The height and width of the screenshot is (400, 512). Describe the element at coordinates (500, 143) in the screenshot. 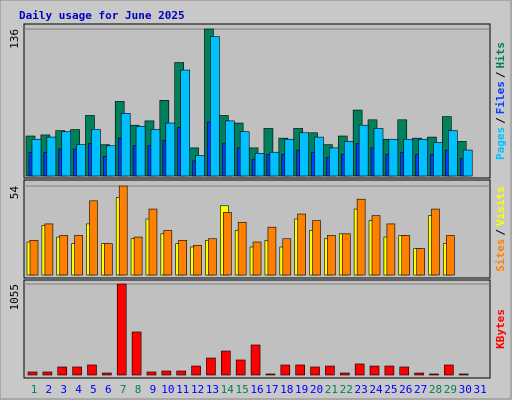

I see `legend-entry: Pages` at that location.